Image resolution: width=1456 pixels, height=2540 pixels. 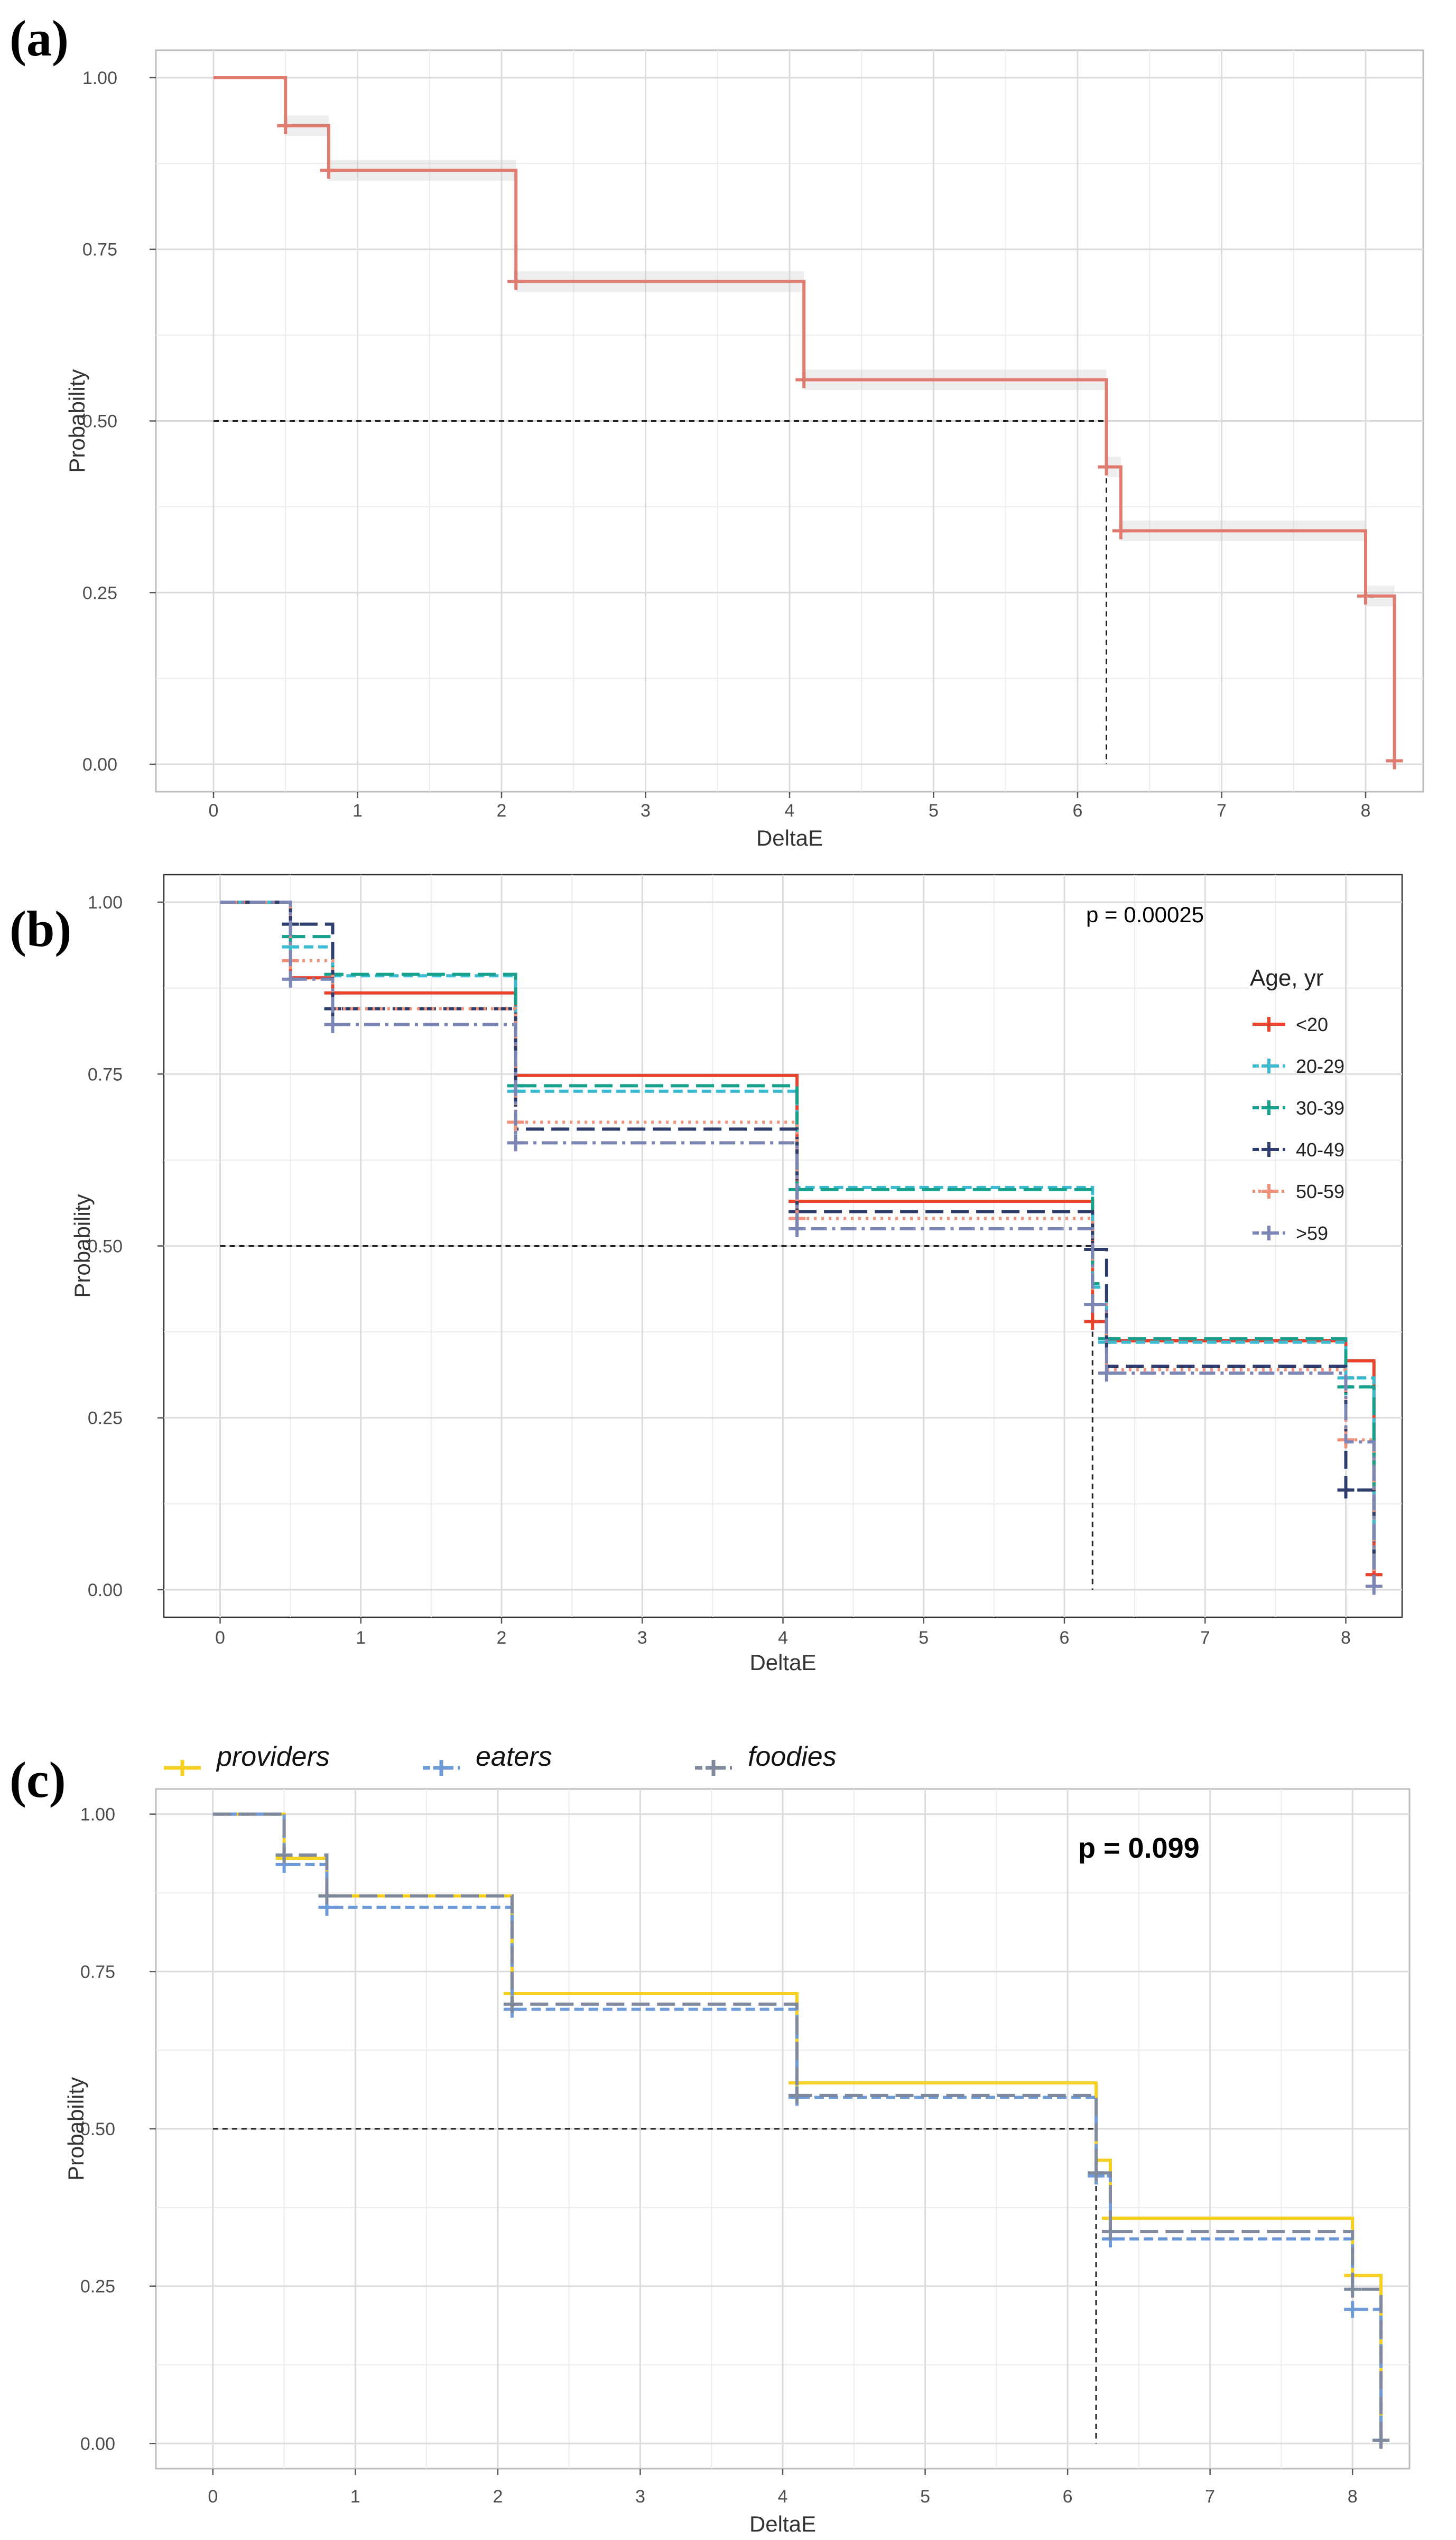 What do you see at coordinates (1320, 1191) in the screenshot?
I see `legend-label: 50-59` at bounding box center [1320, 1191].